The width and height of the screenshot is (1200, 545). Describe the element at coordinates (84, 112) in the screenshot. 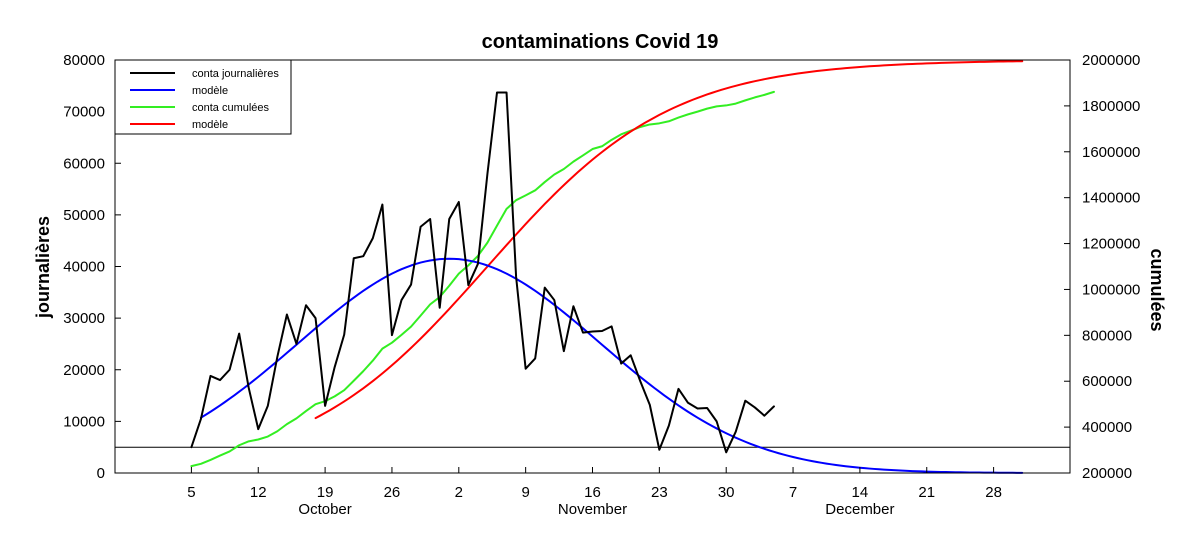

I see `y-left-tick-label: 70000` at that location.